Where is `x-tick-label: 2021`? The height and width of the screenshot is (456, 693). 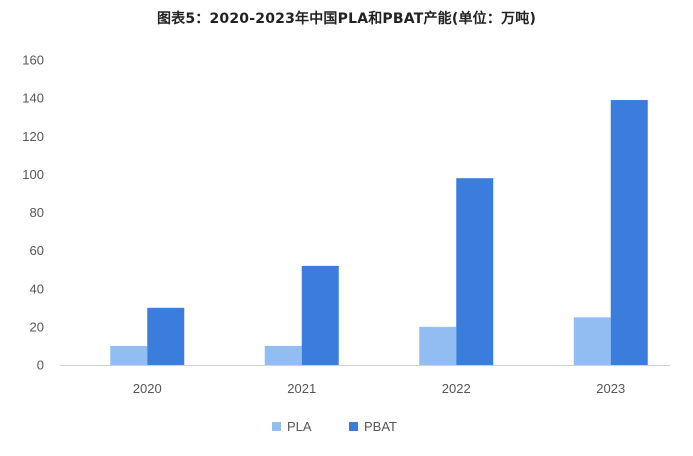
x-tick-label: 2021 is located at coordinates (301, 388).